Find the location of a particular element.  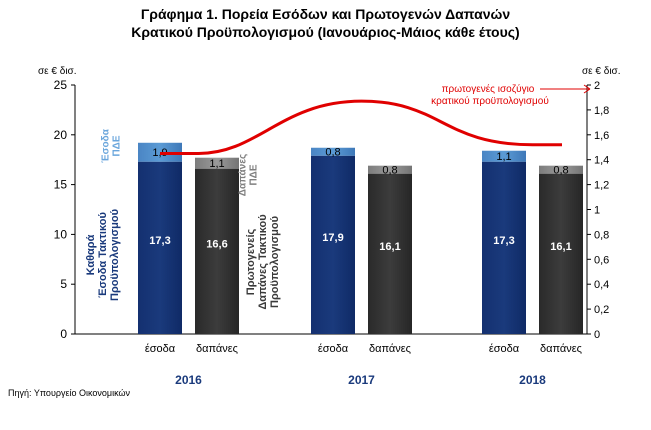

left-tick-label: 10 is located at coordinates (61, 234).